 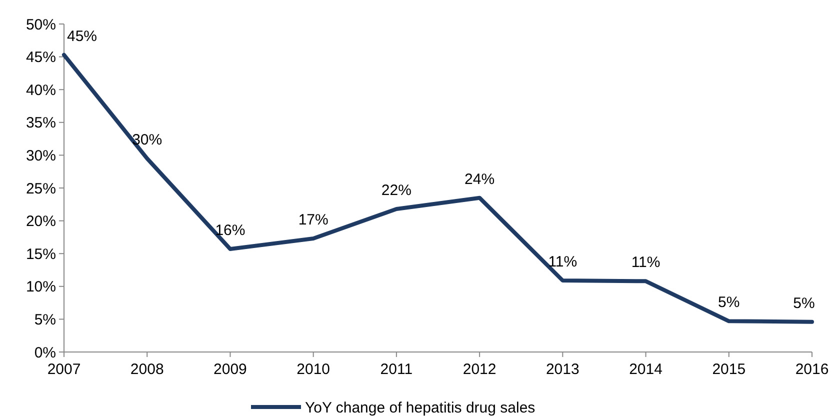 What do you see at coordinates (147, 139) in the screenshot?
I see `data-label: 30%` at bounding box center [147, 139].